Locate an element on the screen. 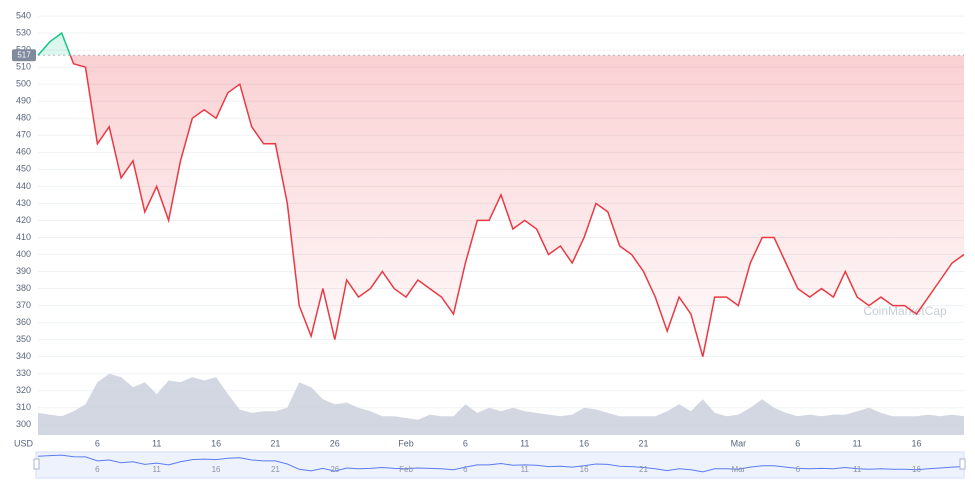 The image size is (975, 491). x-tick-label: 26 is located at coordinates (335, 443).